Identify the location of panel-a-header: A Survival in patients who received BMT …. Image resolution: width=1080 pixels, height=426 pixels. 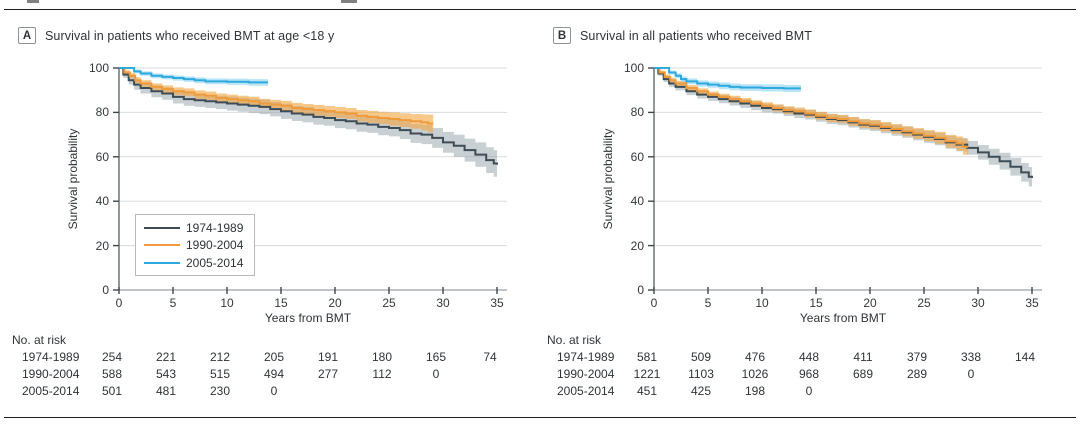
(176, 35).